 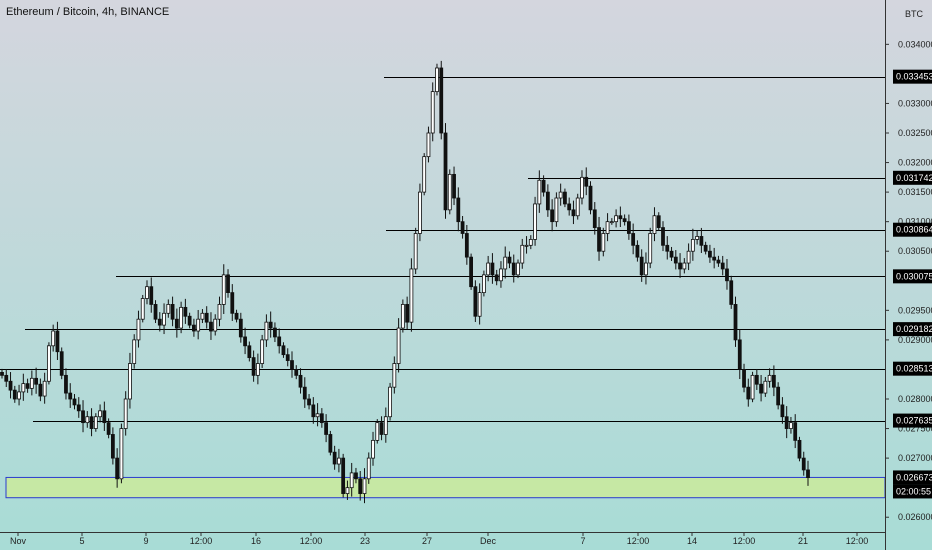 I want to click on y-tick-label: 0.029000, so click(x=915, y=340).